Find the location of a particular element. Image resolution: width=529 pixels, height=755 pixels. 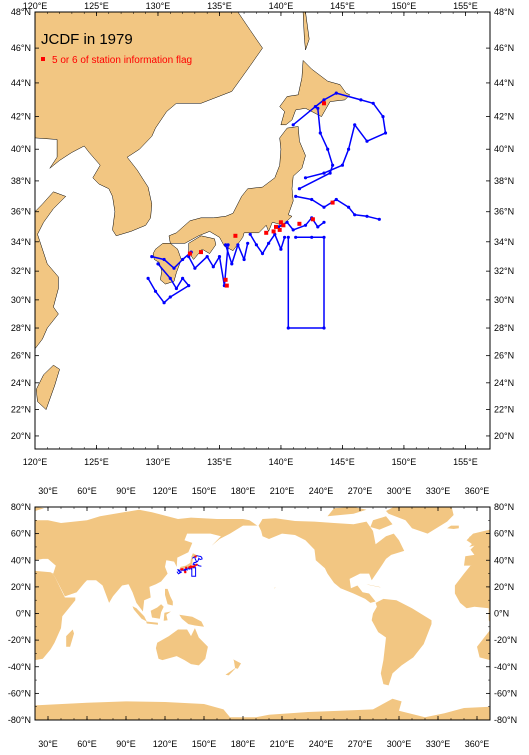

world-lon-label: 120°E is located at coordinates (165, 491).